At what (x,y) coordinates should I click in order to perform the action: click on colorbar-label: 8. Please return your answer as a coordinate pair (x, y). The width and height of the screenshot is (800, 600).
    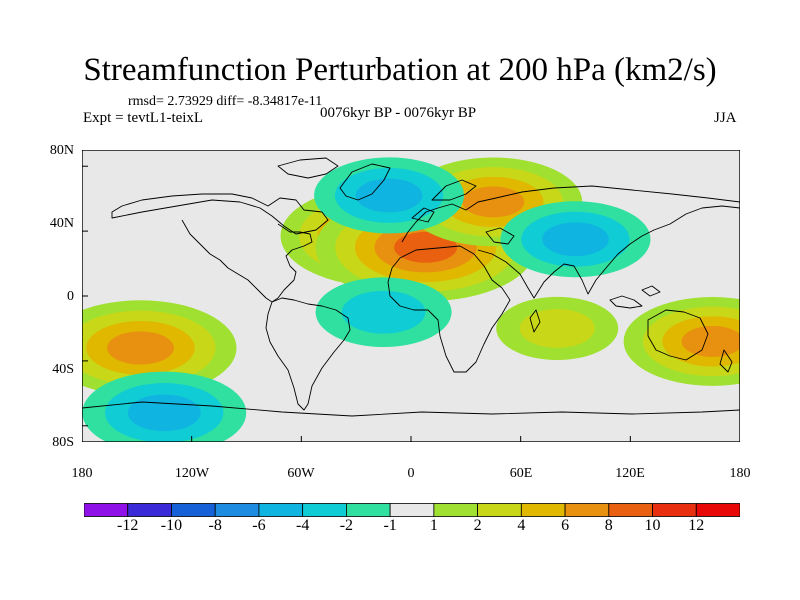
    Looking at the image, I should click on (608, 525).